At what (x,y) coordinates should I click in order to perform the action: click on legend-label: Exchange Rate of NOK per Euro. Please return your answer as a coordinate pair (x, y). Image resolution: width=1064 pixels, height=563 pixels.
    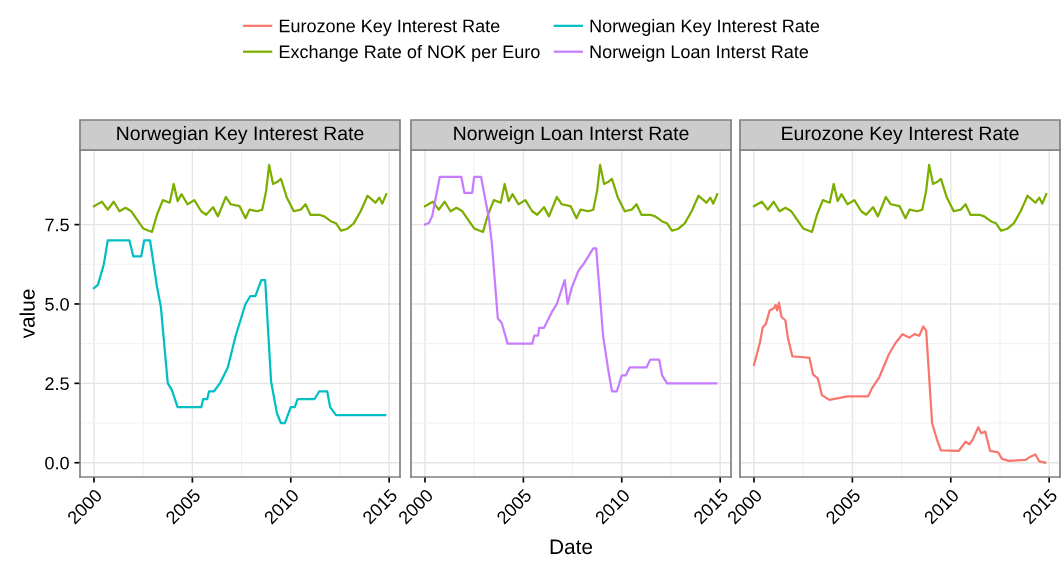
    Looking at the image, I should click on (409, 53).